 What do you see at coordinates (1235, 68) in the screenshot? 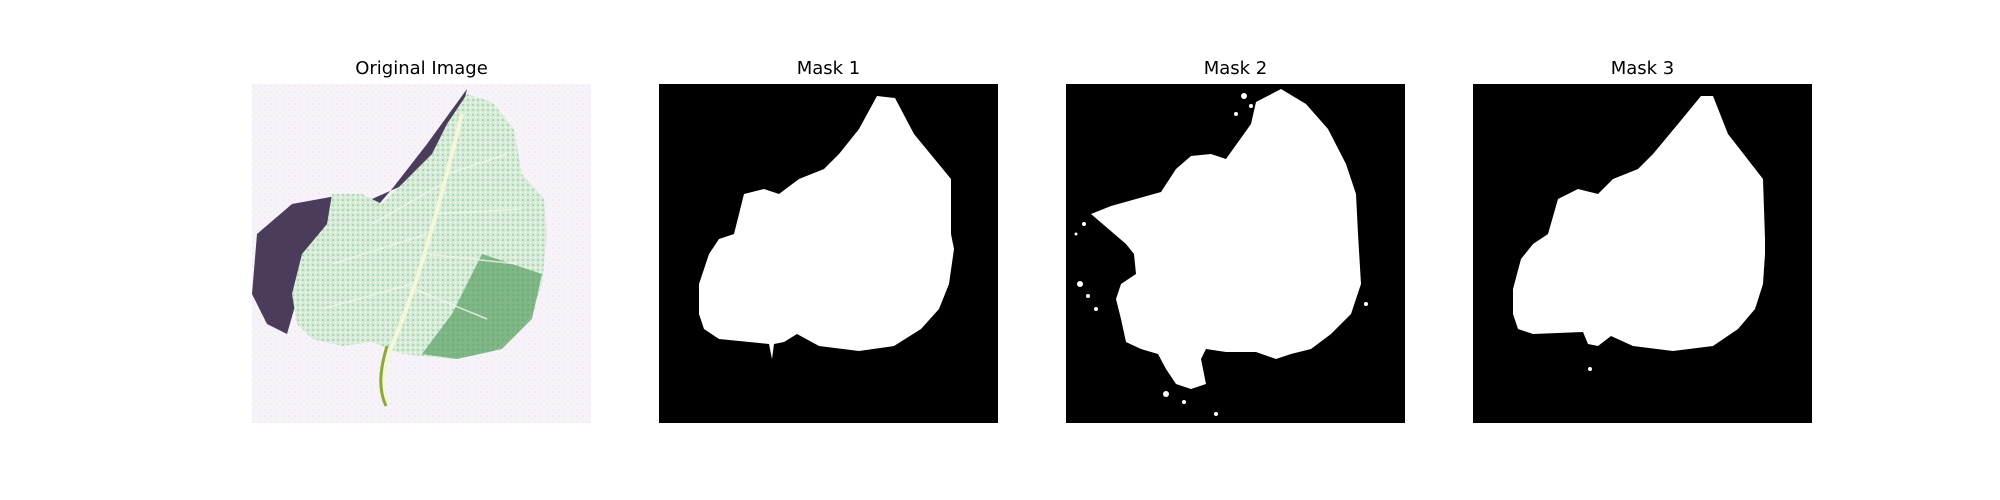
I see `mask-2-title: Mask 2` at bounding box center [1235, 68].